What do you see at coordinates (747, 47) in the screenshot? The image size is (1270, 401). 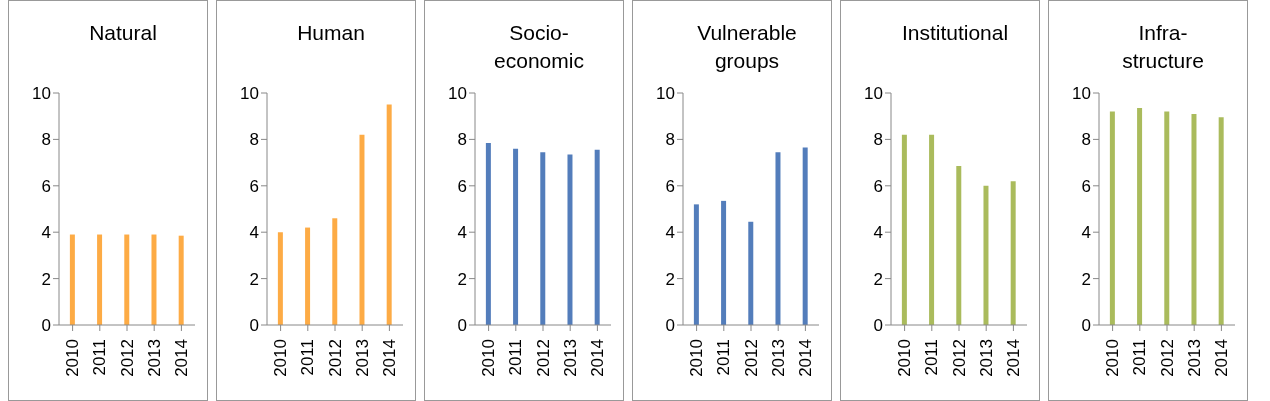 I see `chart-title: Vulnerable groups` at bounding box center [747, 47].